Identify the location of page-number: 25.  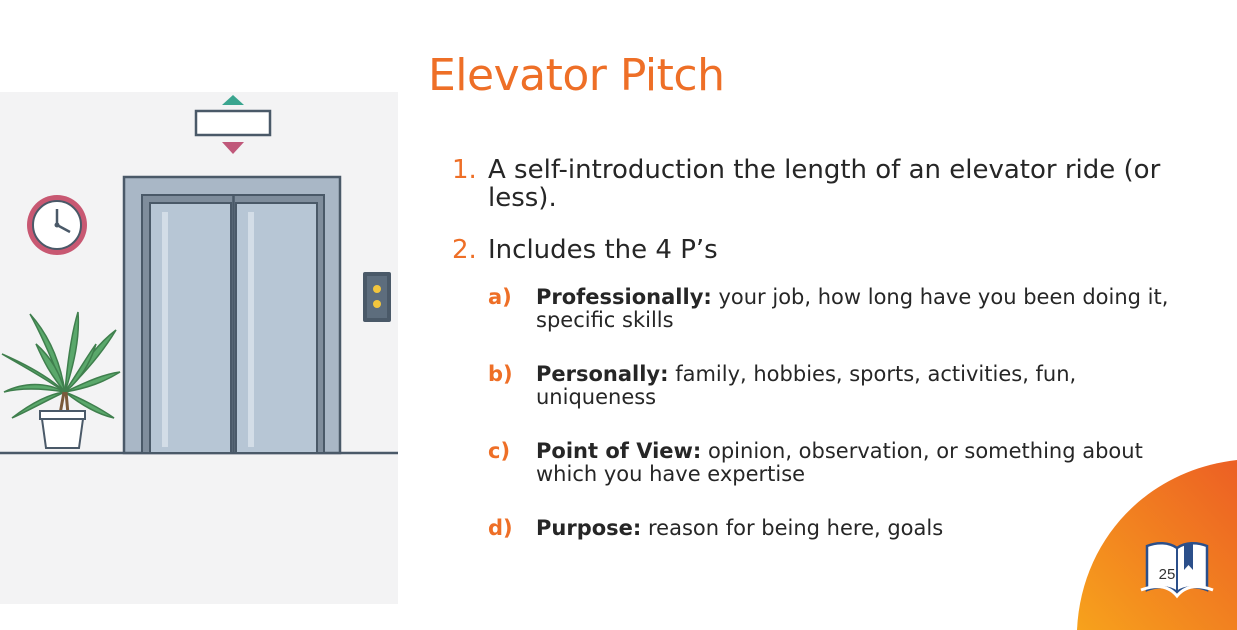
(1167, 574).